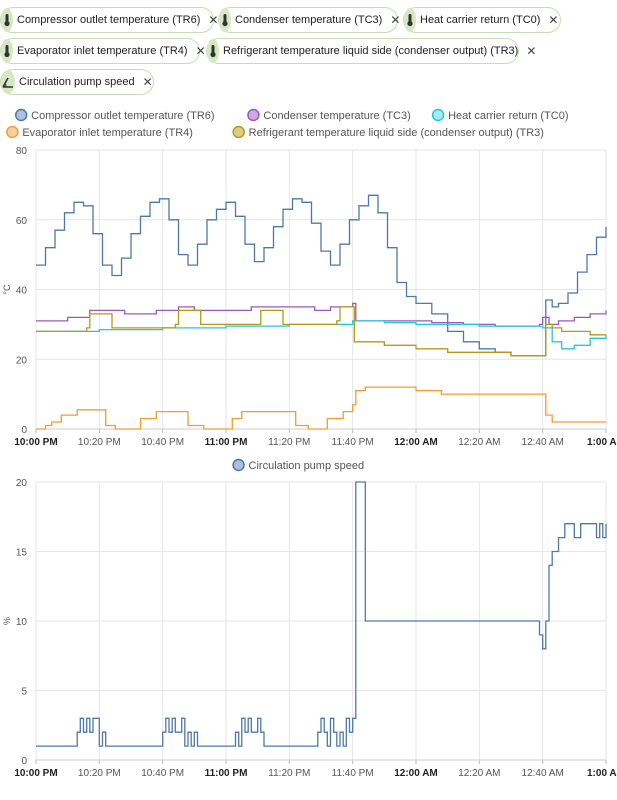 This screenshot has width=617, height=800. Describe the element at coordinates (22, 221) in the screenshot. I see `y-tick-label: 60` at that location.